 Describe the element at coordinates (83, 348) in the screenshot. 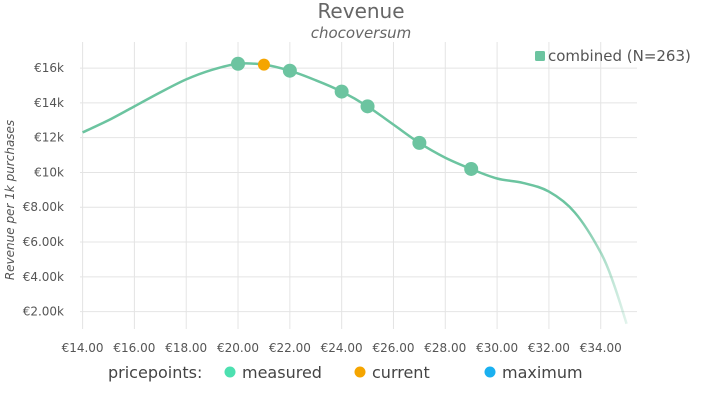

I see `x-tick-label: €14.00` at that location.